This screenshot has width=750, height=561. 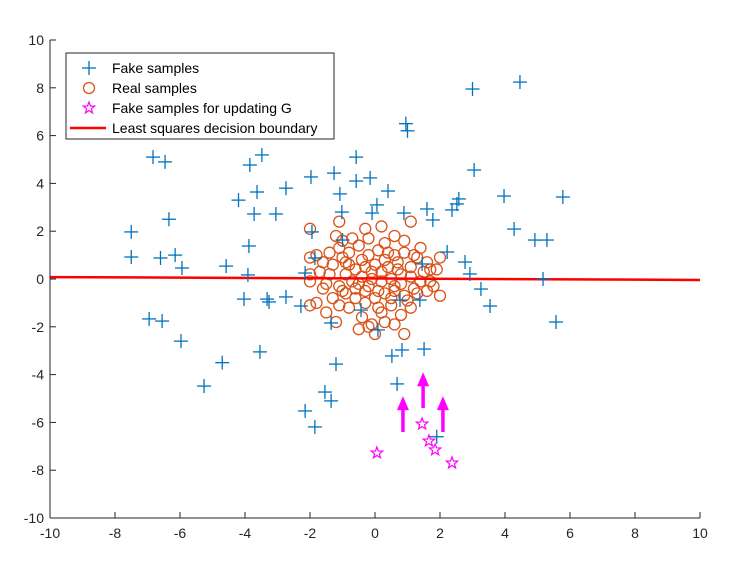 I want to click on x-tick-label: -6, so click(x=180, y=533).